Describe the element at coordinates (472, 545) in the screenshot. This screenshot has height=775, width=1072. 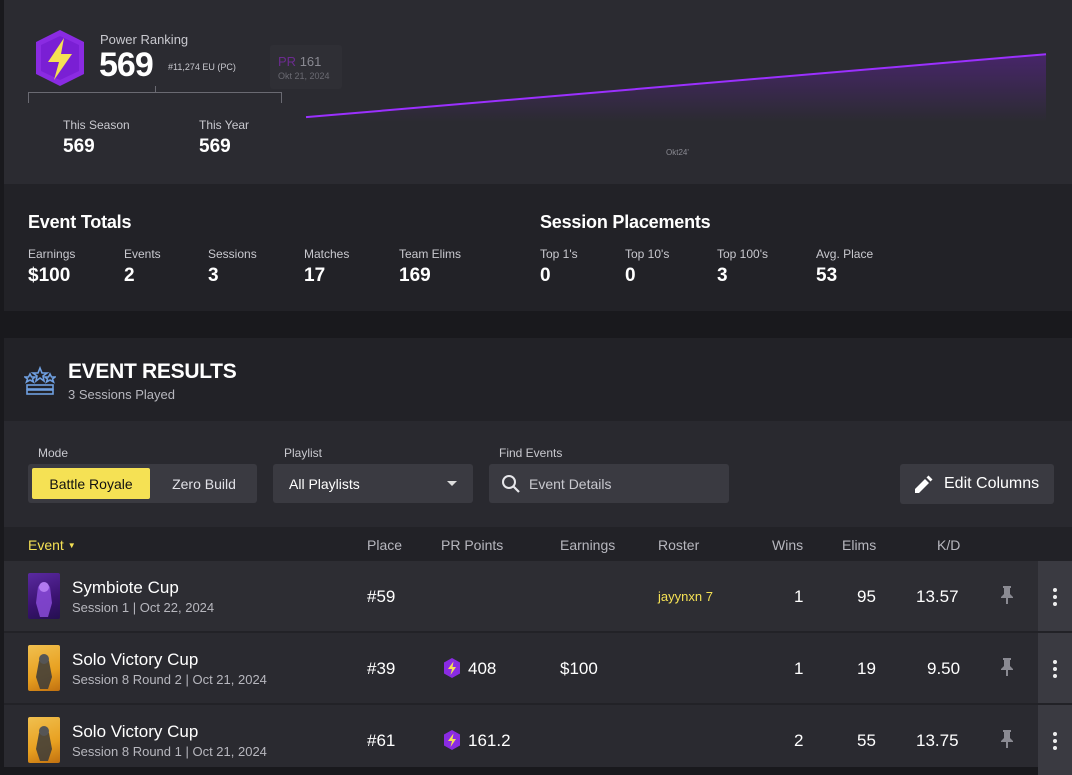
I see `column-header-pr-points: PR Points` at that location.